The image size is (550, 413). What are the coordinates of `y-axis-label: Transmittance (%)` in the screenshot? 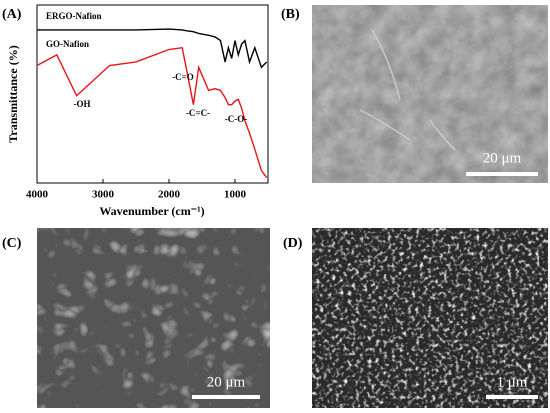 It's located at (13, 93).